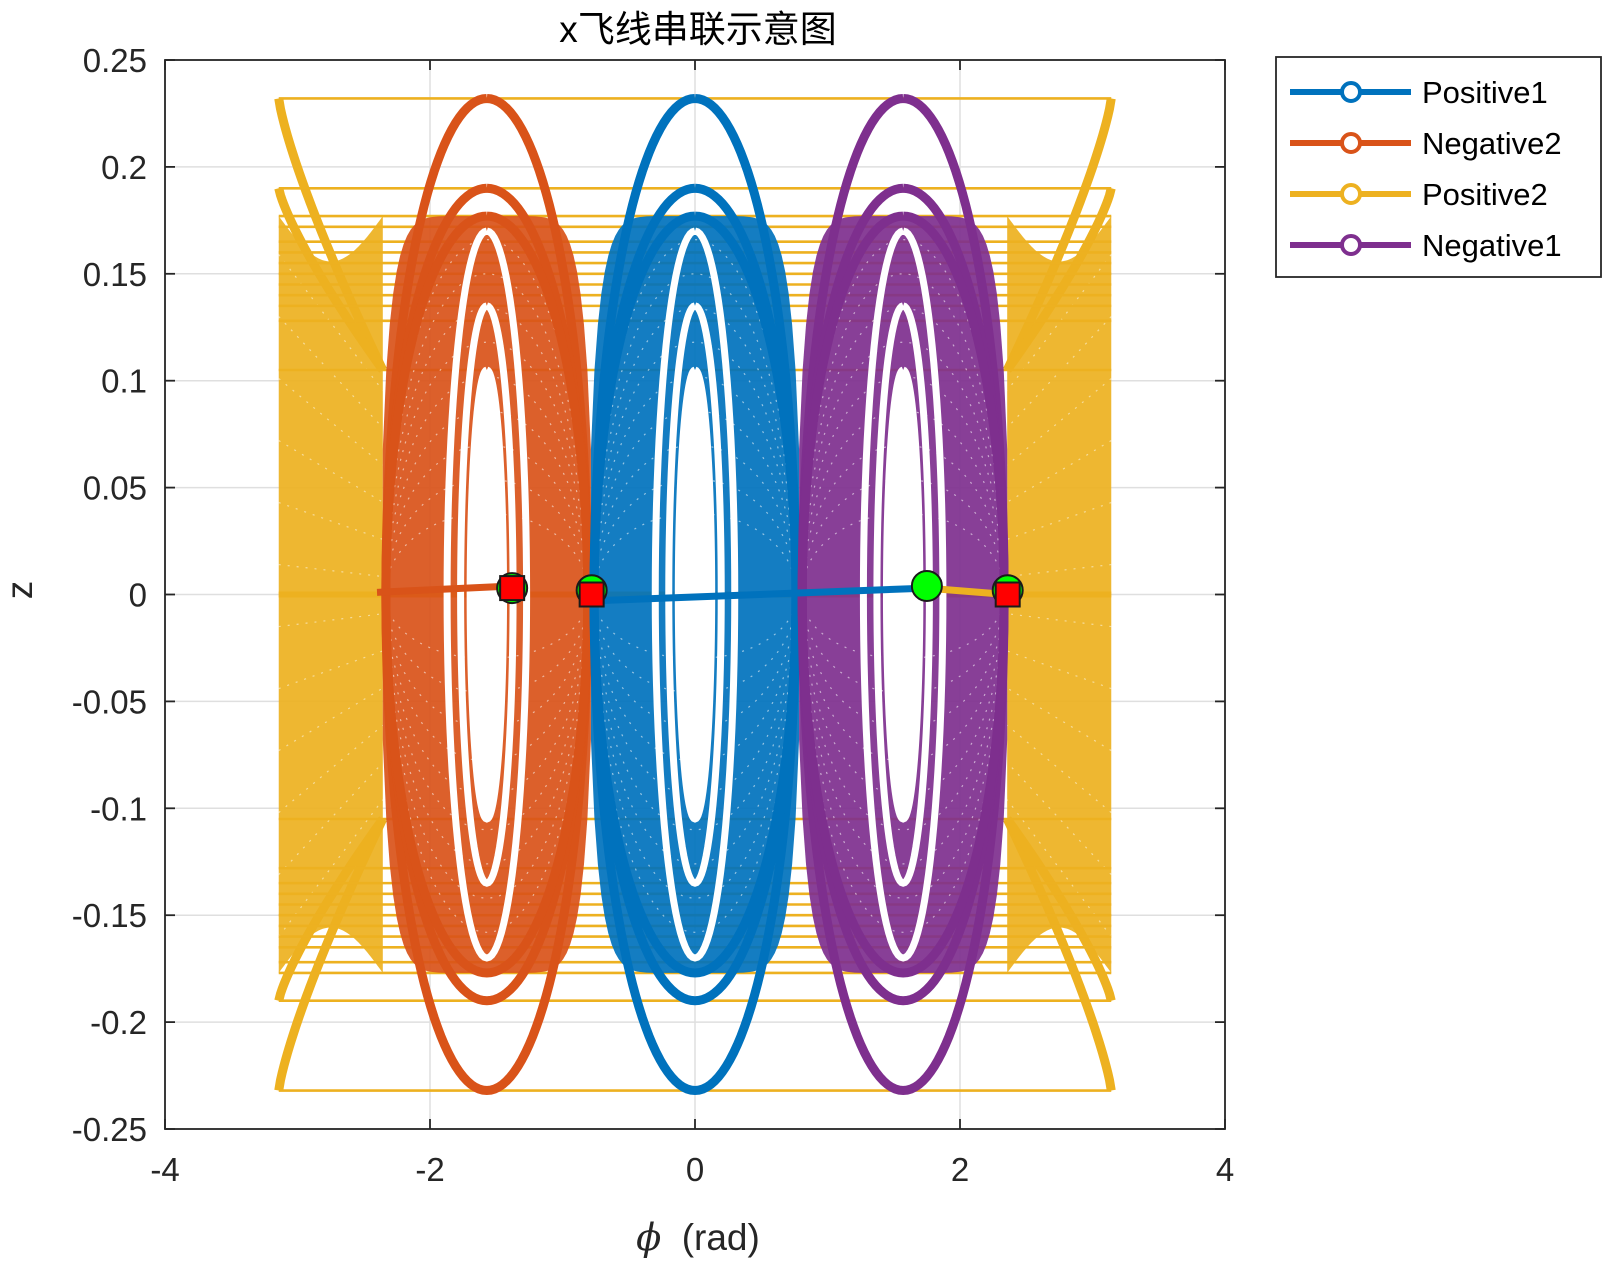  I want to click on series-Negative1, so click(903, 595).